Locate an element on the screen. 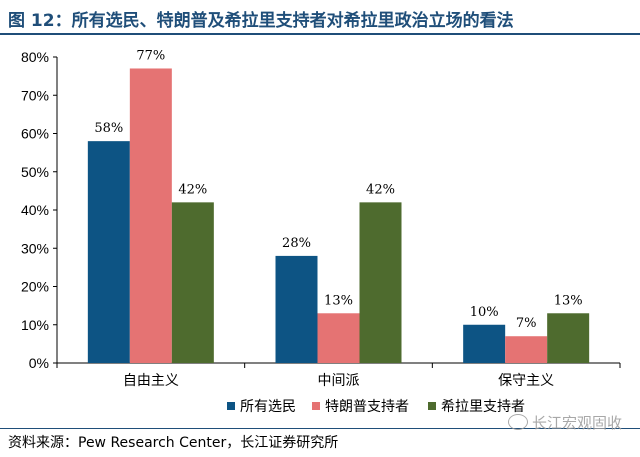 The height and width of the screenshot is (457, 640). y-tick-label: 10% is located at coordinates (35, 325).